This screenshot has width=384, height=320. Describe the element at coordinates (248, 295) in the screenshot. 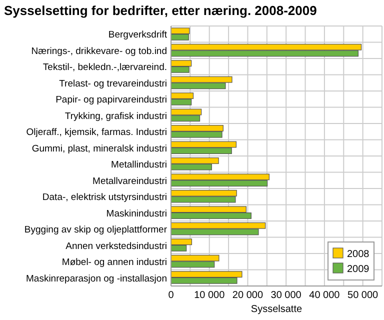

I see `x-tick-label: 20 000` at that location.